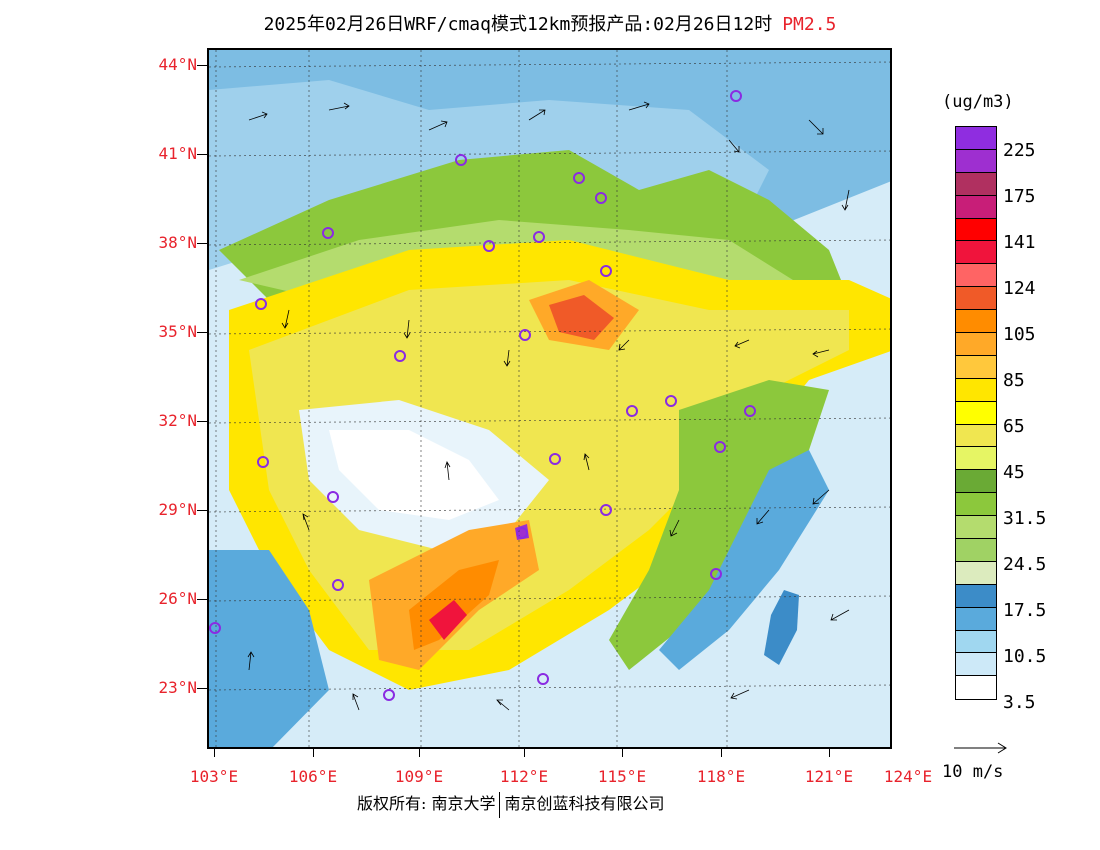 The image size is (1100, 850). I want to click on legend-label-10-5: 10.5, so click(1025, 656).